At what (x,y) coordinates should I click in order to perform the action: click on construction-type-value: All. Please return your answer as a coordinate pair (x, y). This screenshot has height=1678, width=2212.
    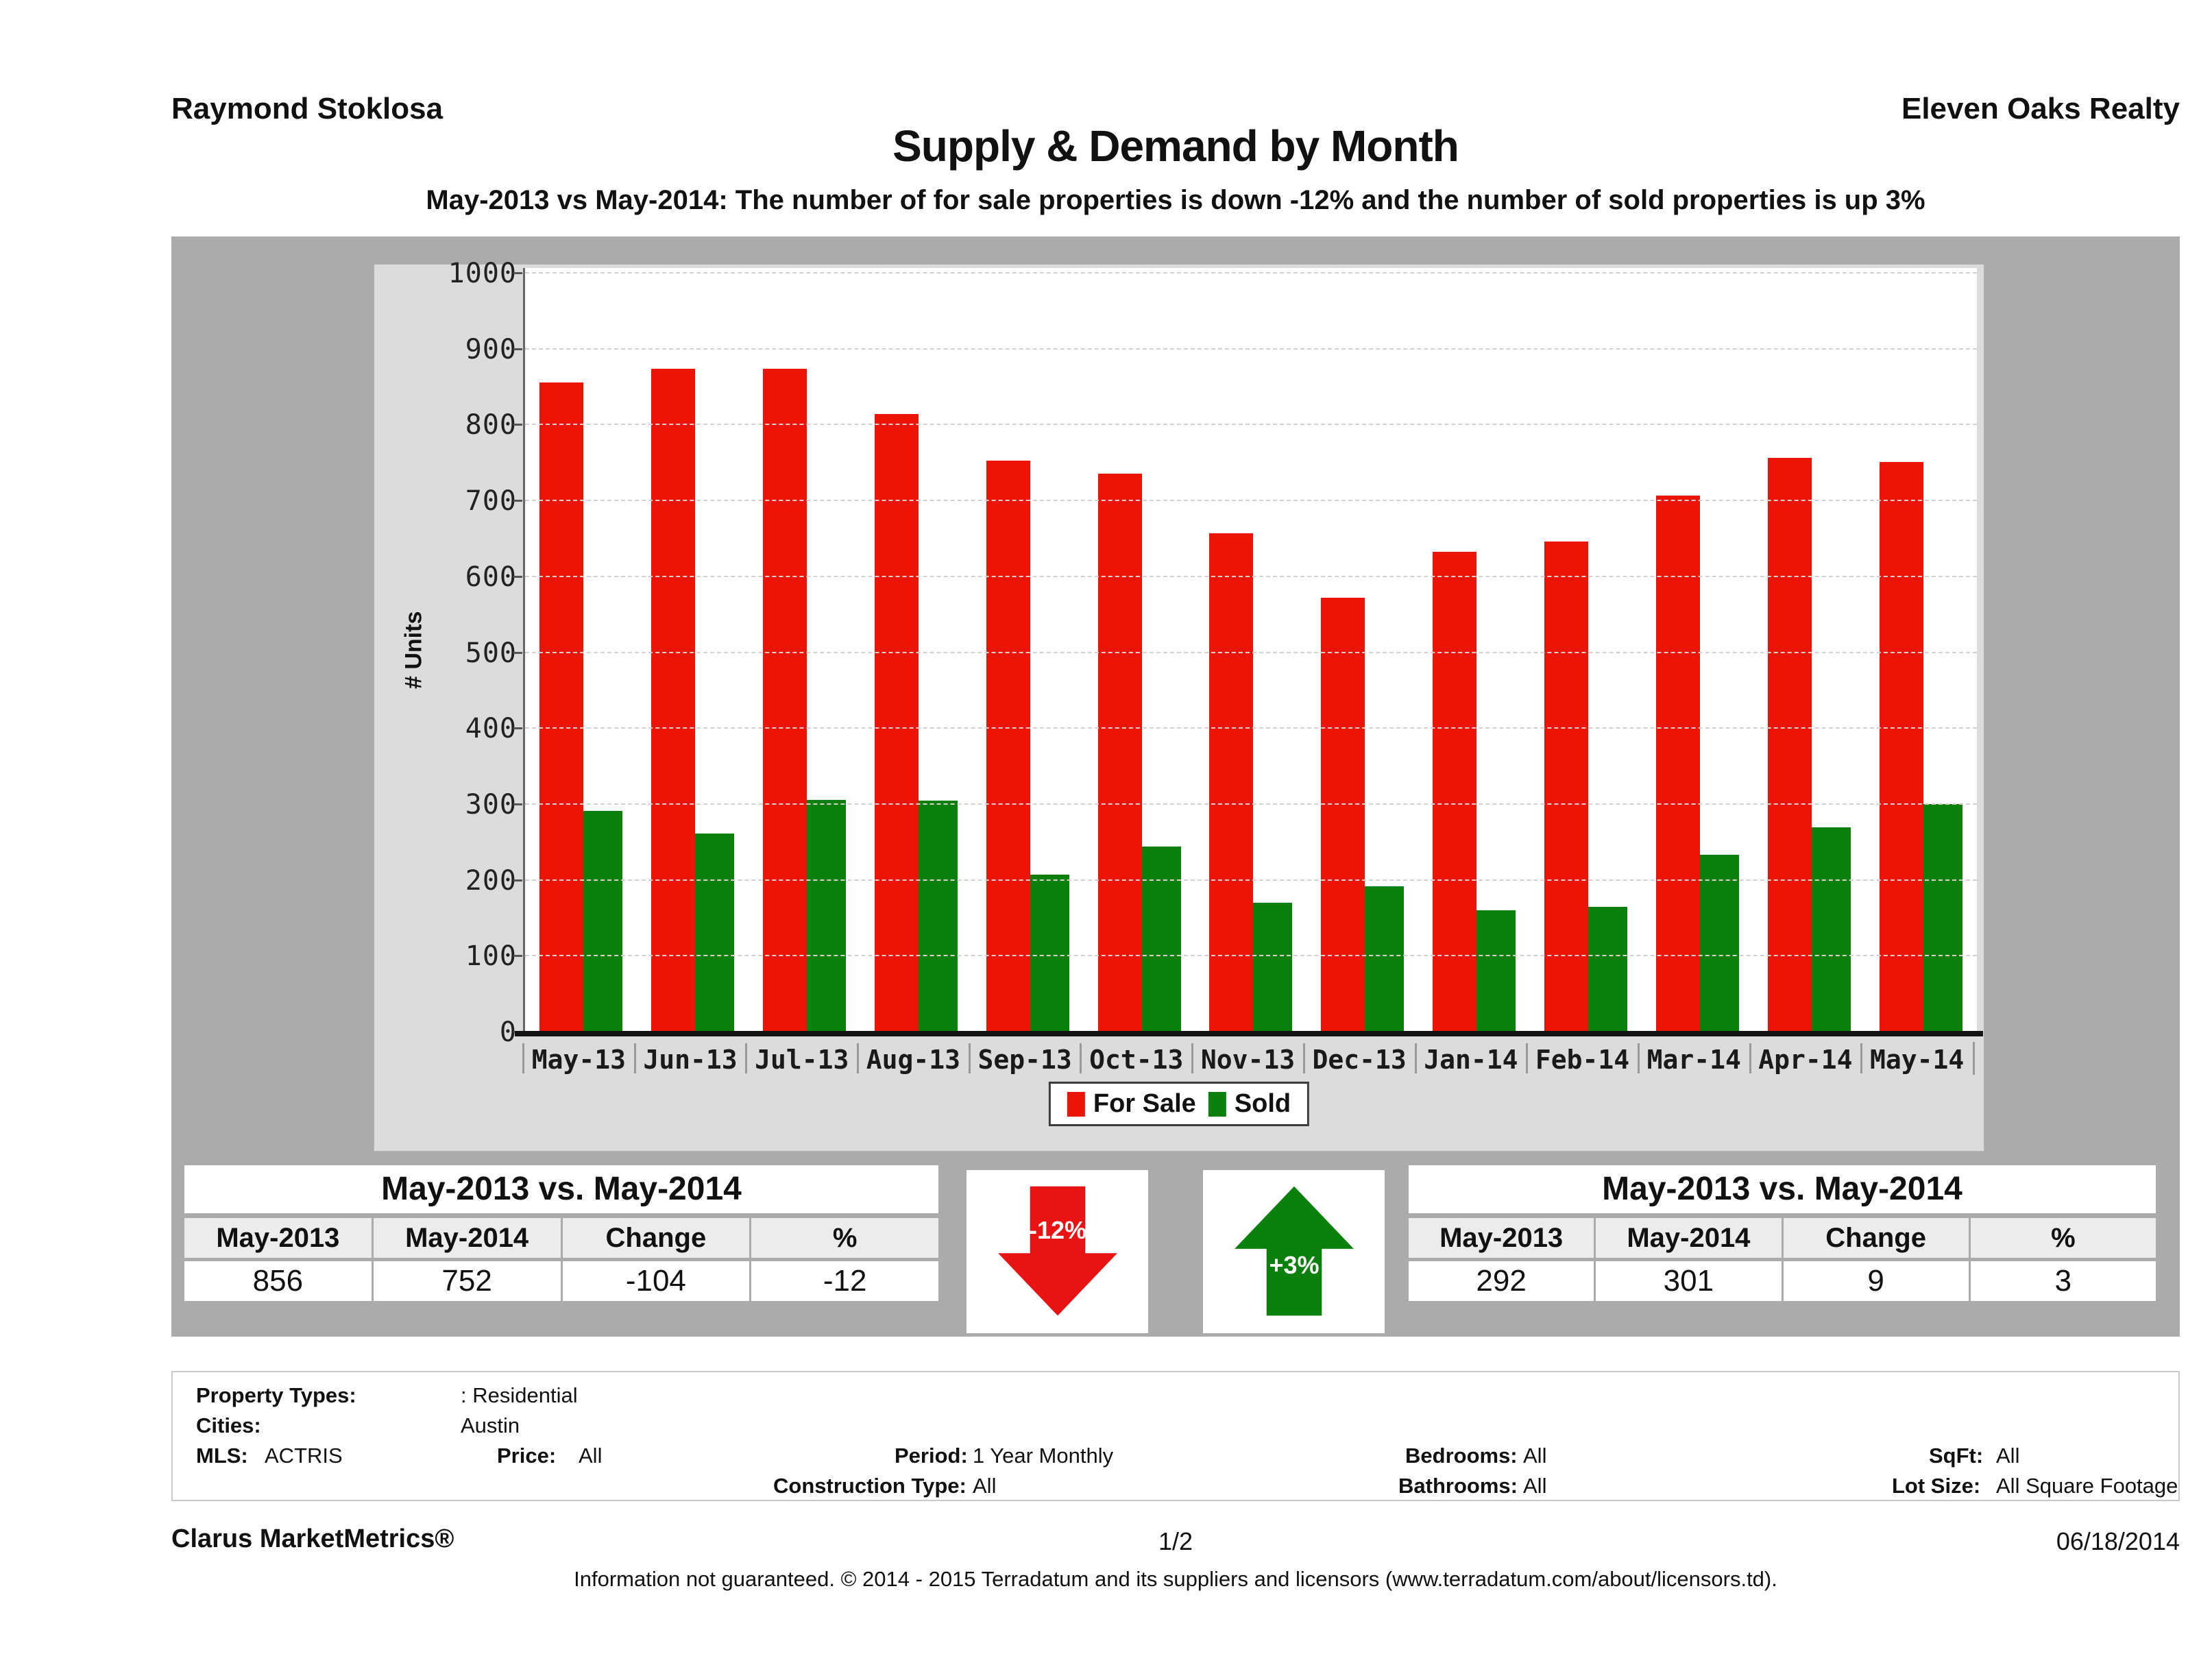
    Looking at the image, I should click on (985, 1486).